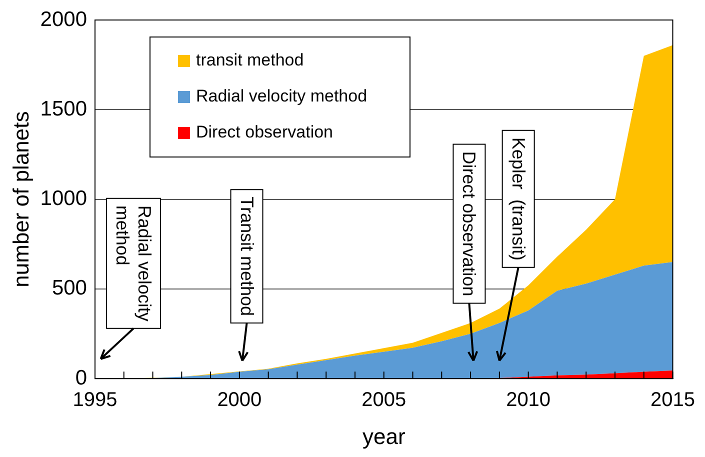  What do you see at coordinates (69, 288) in the screenshot?
I see `y-tick-label: 500` at bounding box center [69, 288].